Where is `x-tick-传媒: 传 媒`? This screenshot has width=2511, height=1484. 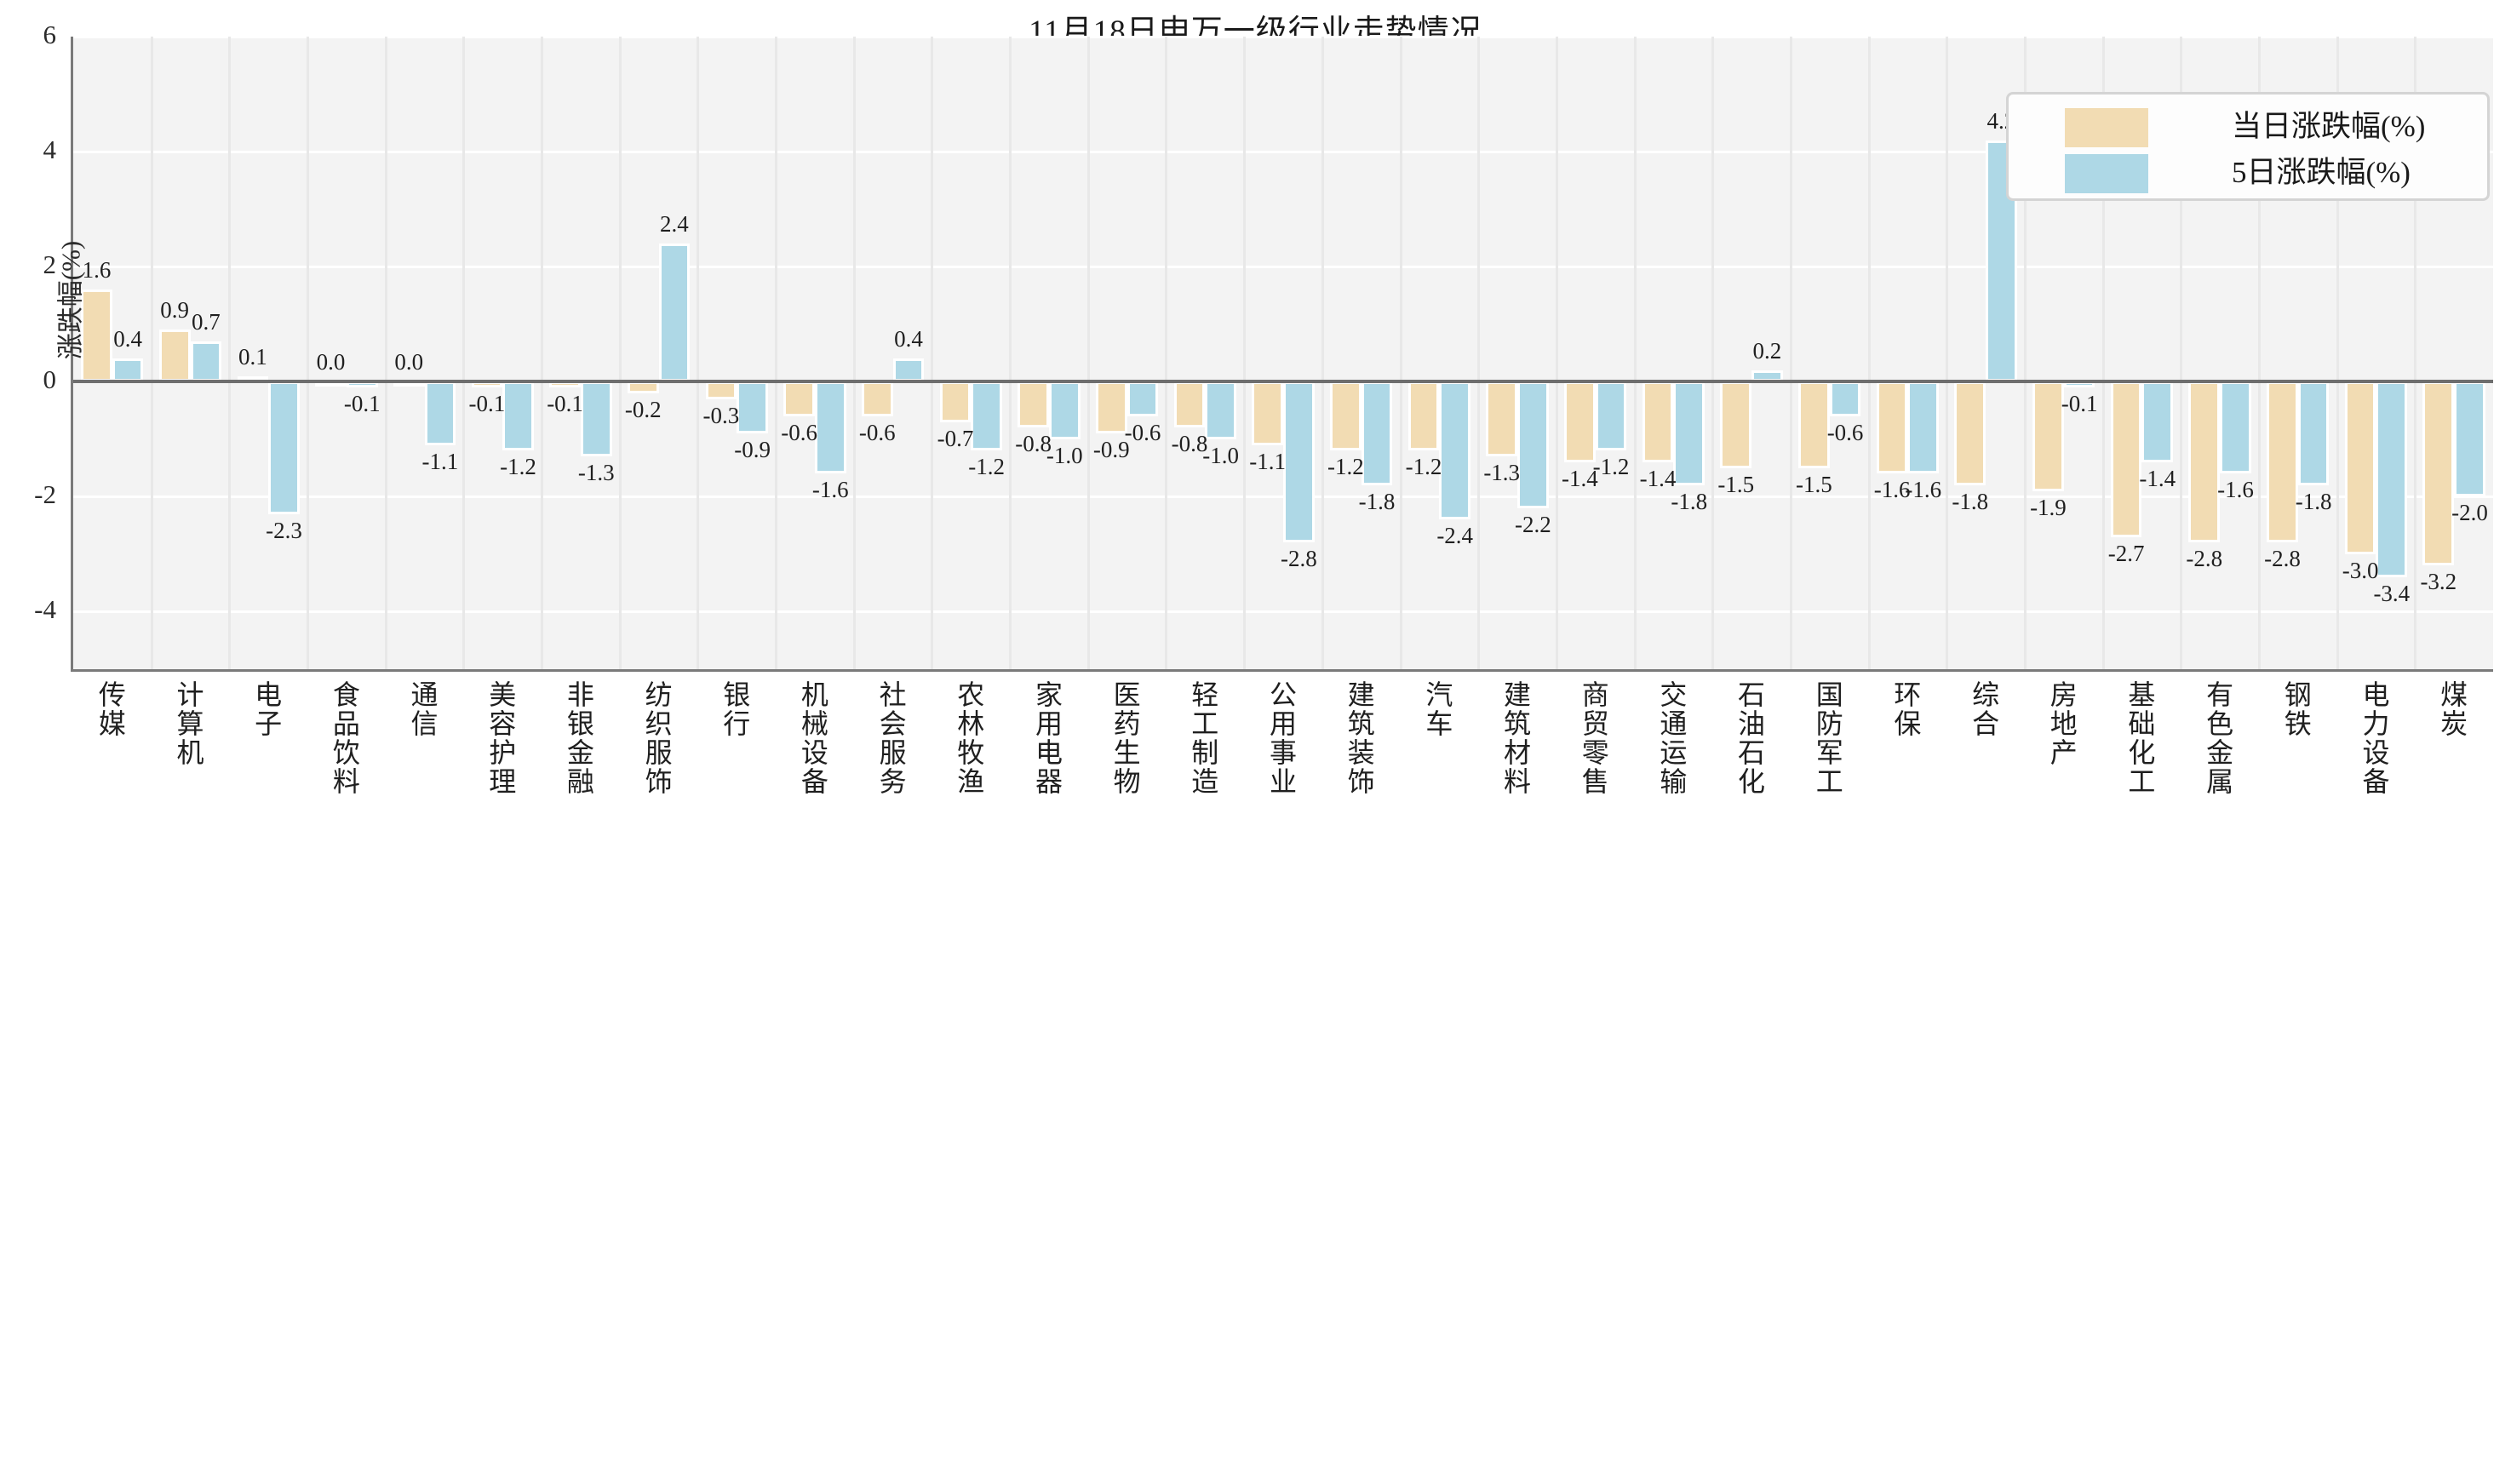
x-tick-传媒: 传 媒 is located at coordinates (112, 709).